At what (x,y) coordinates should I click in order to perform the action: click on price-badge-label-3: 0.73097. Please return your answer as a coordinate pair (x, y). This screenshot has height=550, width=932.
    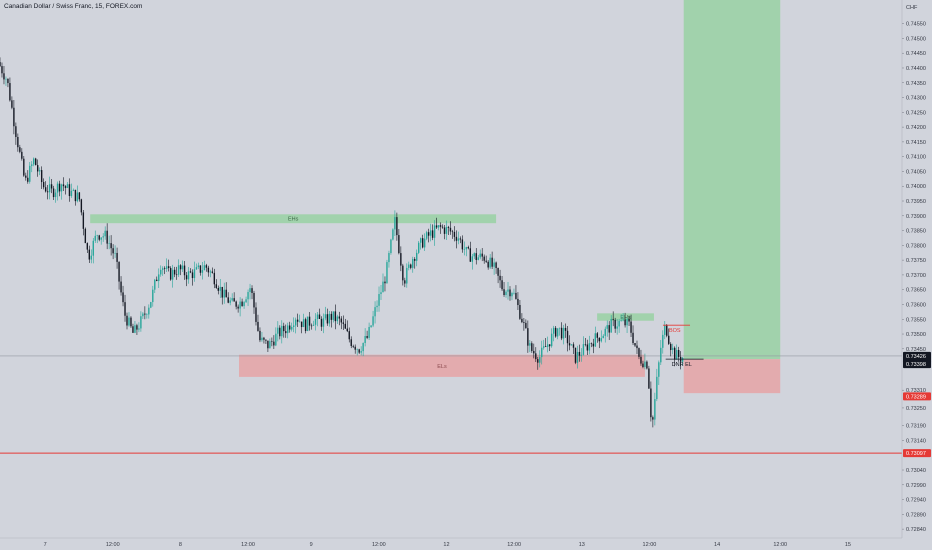
    Looking at the image, I should click on (916, 454).